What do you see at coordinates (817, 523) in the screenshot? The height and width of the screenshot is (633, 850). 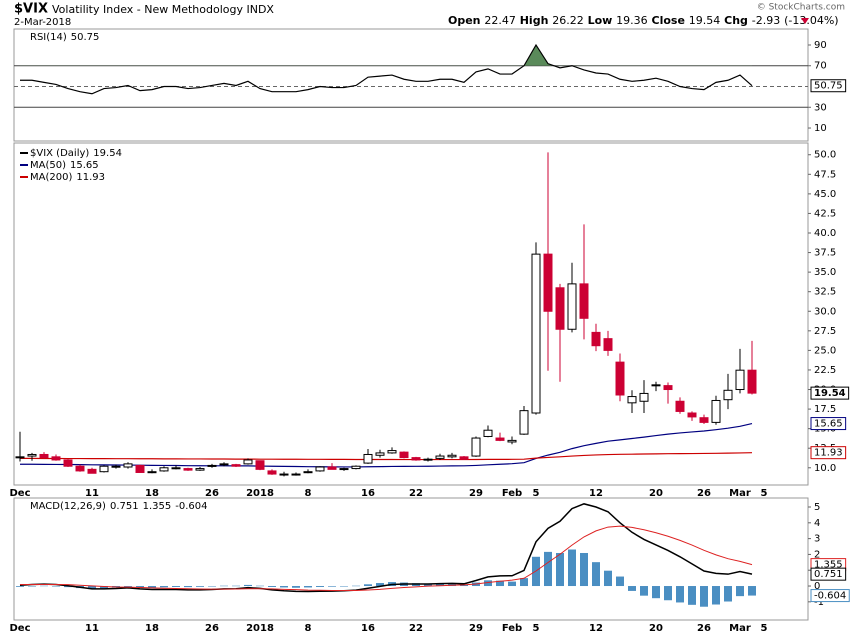 I see `y-tick-label: 4` at bounding box center [817, 523].